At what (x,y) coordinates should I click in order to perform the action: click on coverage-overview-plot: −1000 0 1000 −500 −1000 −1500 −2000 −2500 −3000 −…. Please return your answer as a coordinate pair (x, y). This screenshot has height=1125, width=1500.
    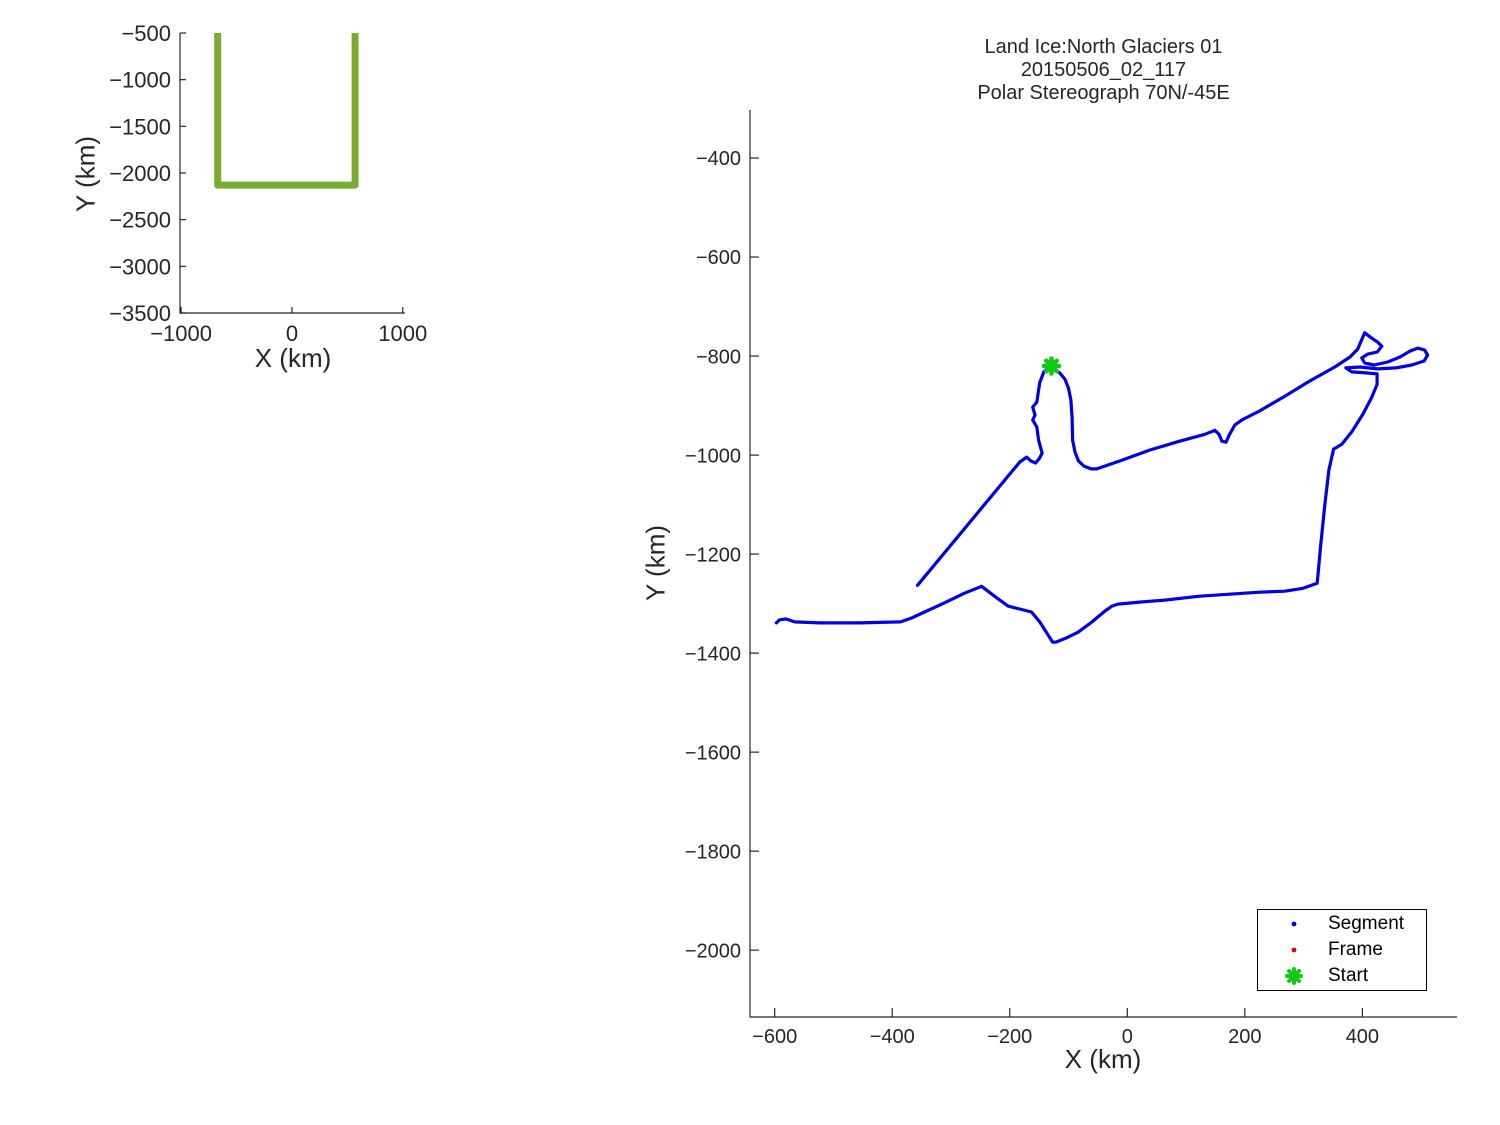
    Looking at the image, I should click on (268, 183).